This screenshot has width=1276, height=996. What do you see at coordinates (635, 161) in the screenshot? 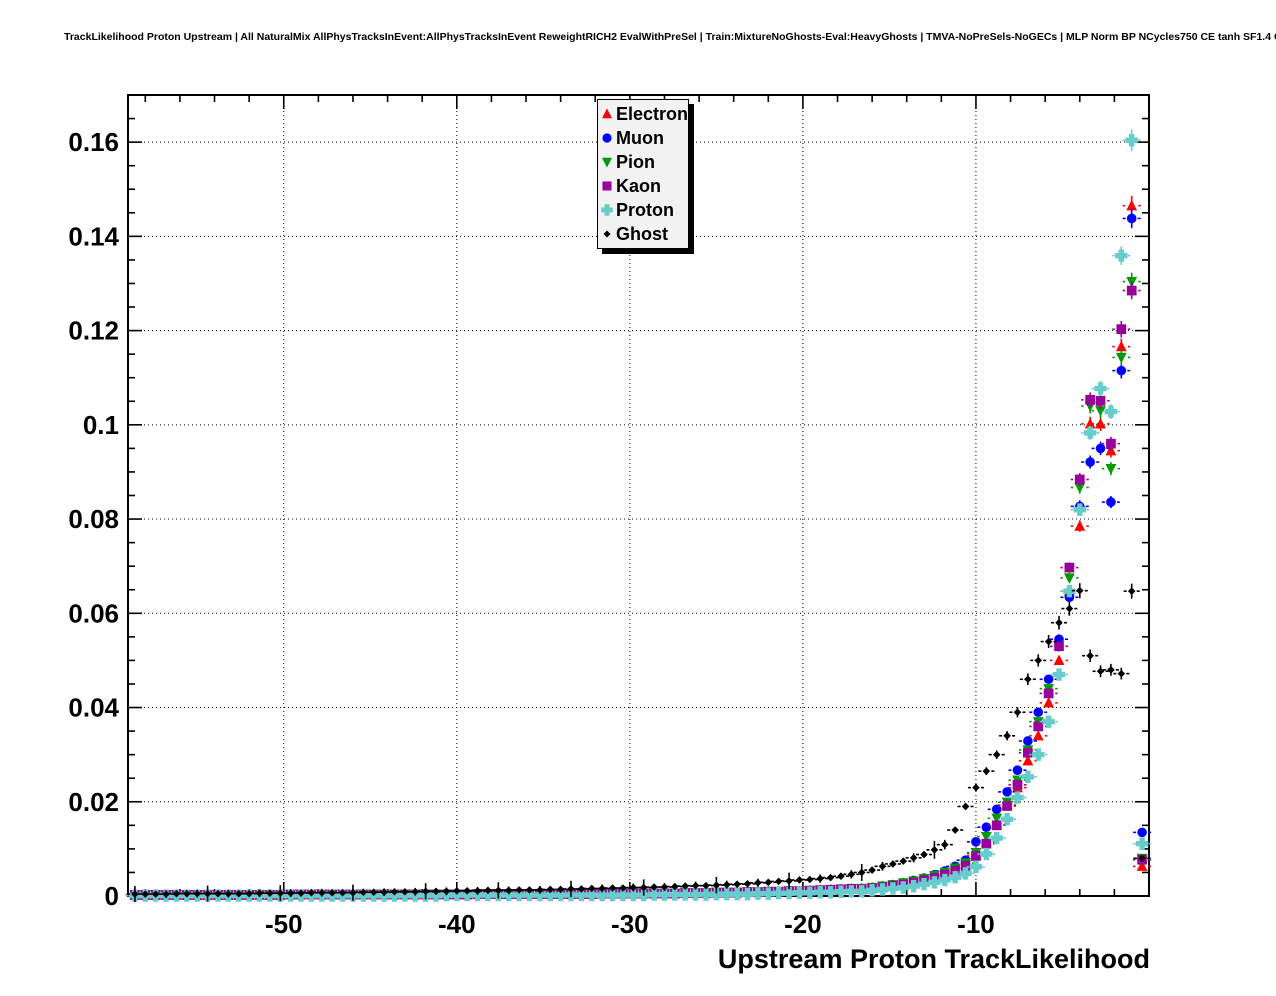
I see `legend-label: Pion` at bounding box center [635, 161].